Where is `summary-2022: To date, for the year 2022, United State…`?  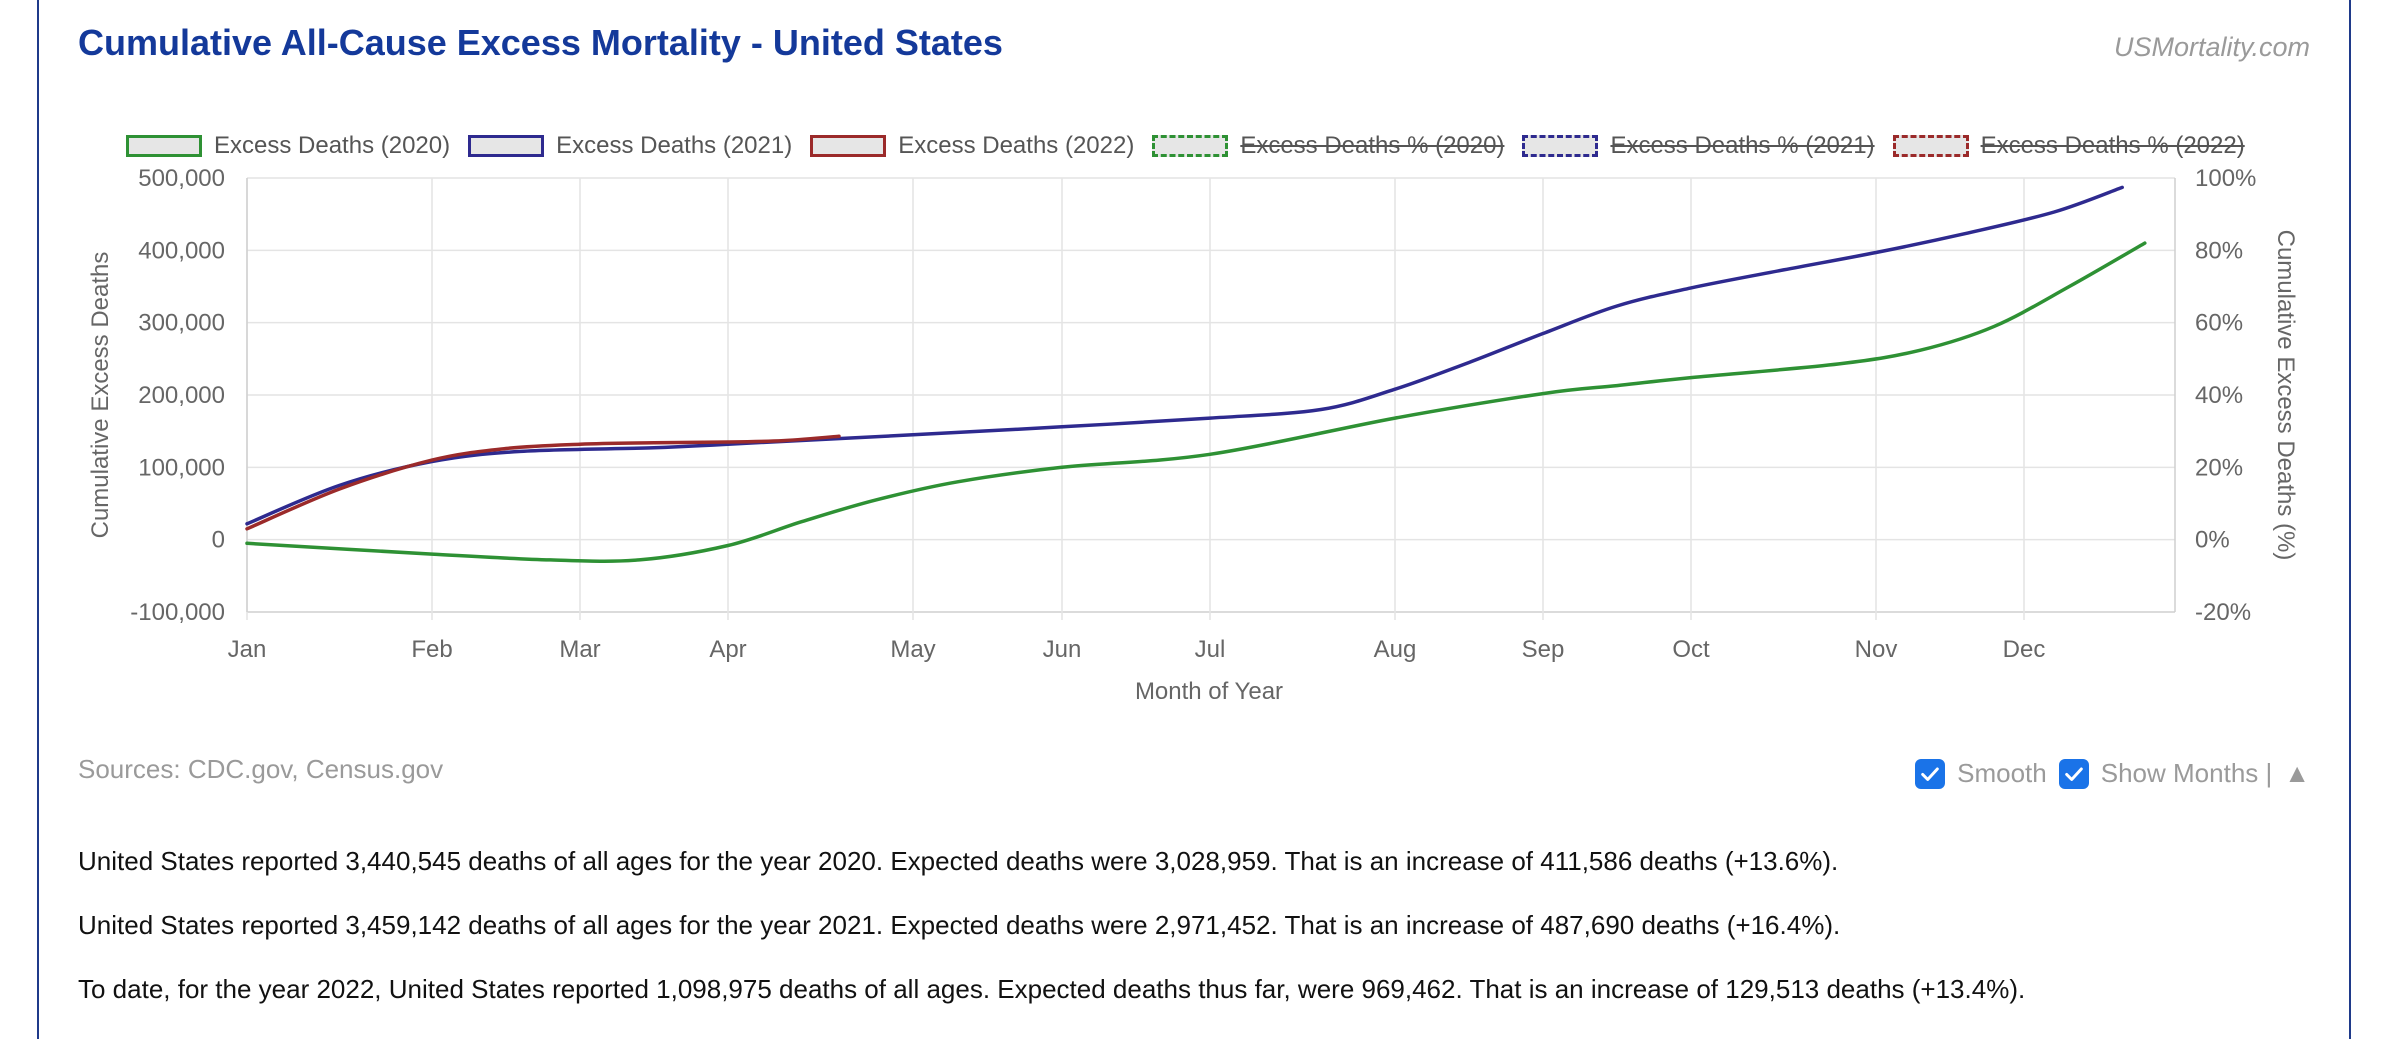
summary-2022: To date, for the year 2022, United State… is located at coordinates (1052, 989).